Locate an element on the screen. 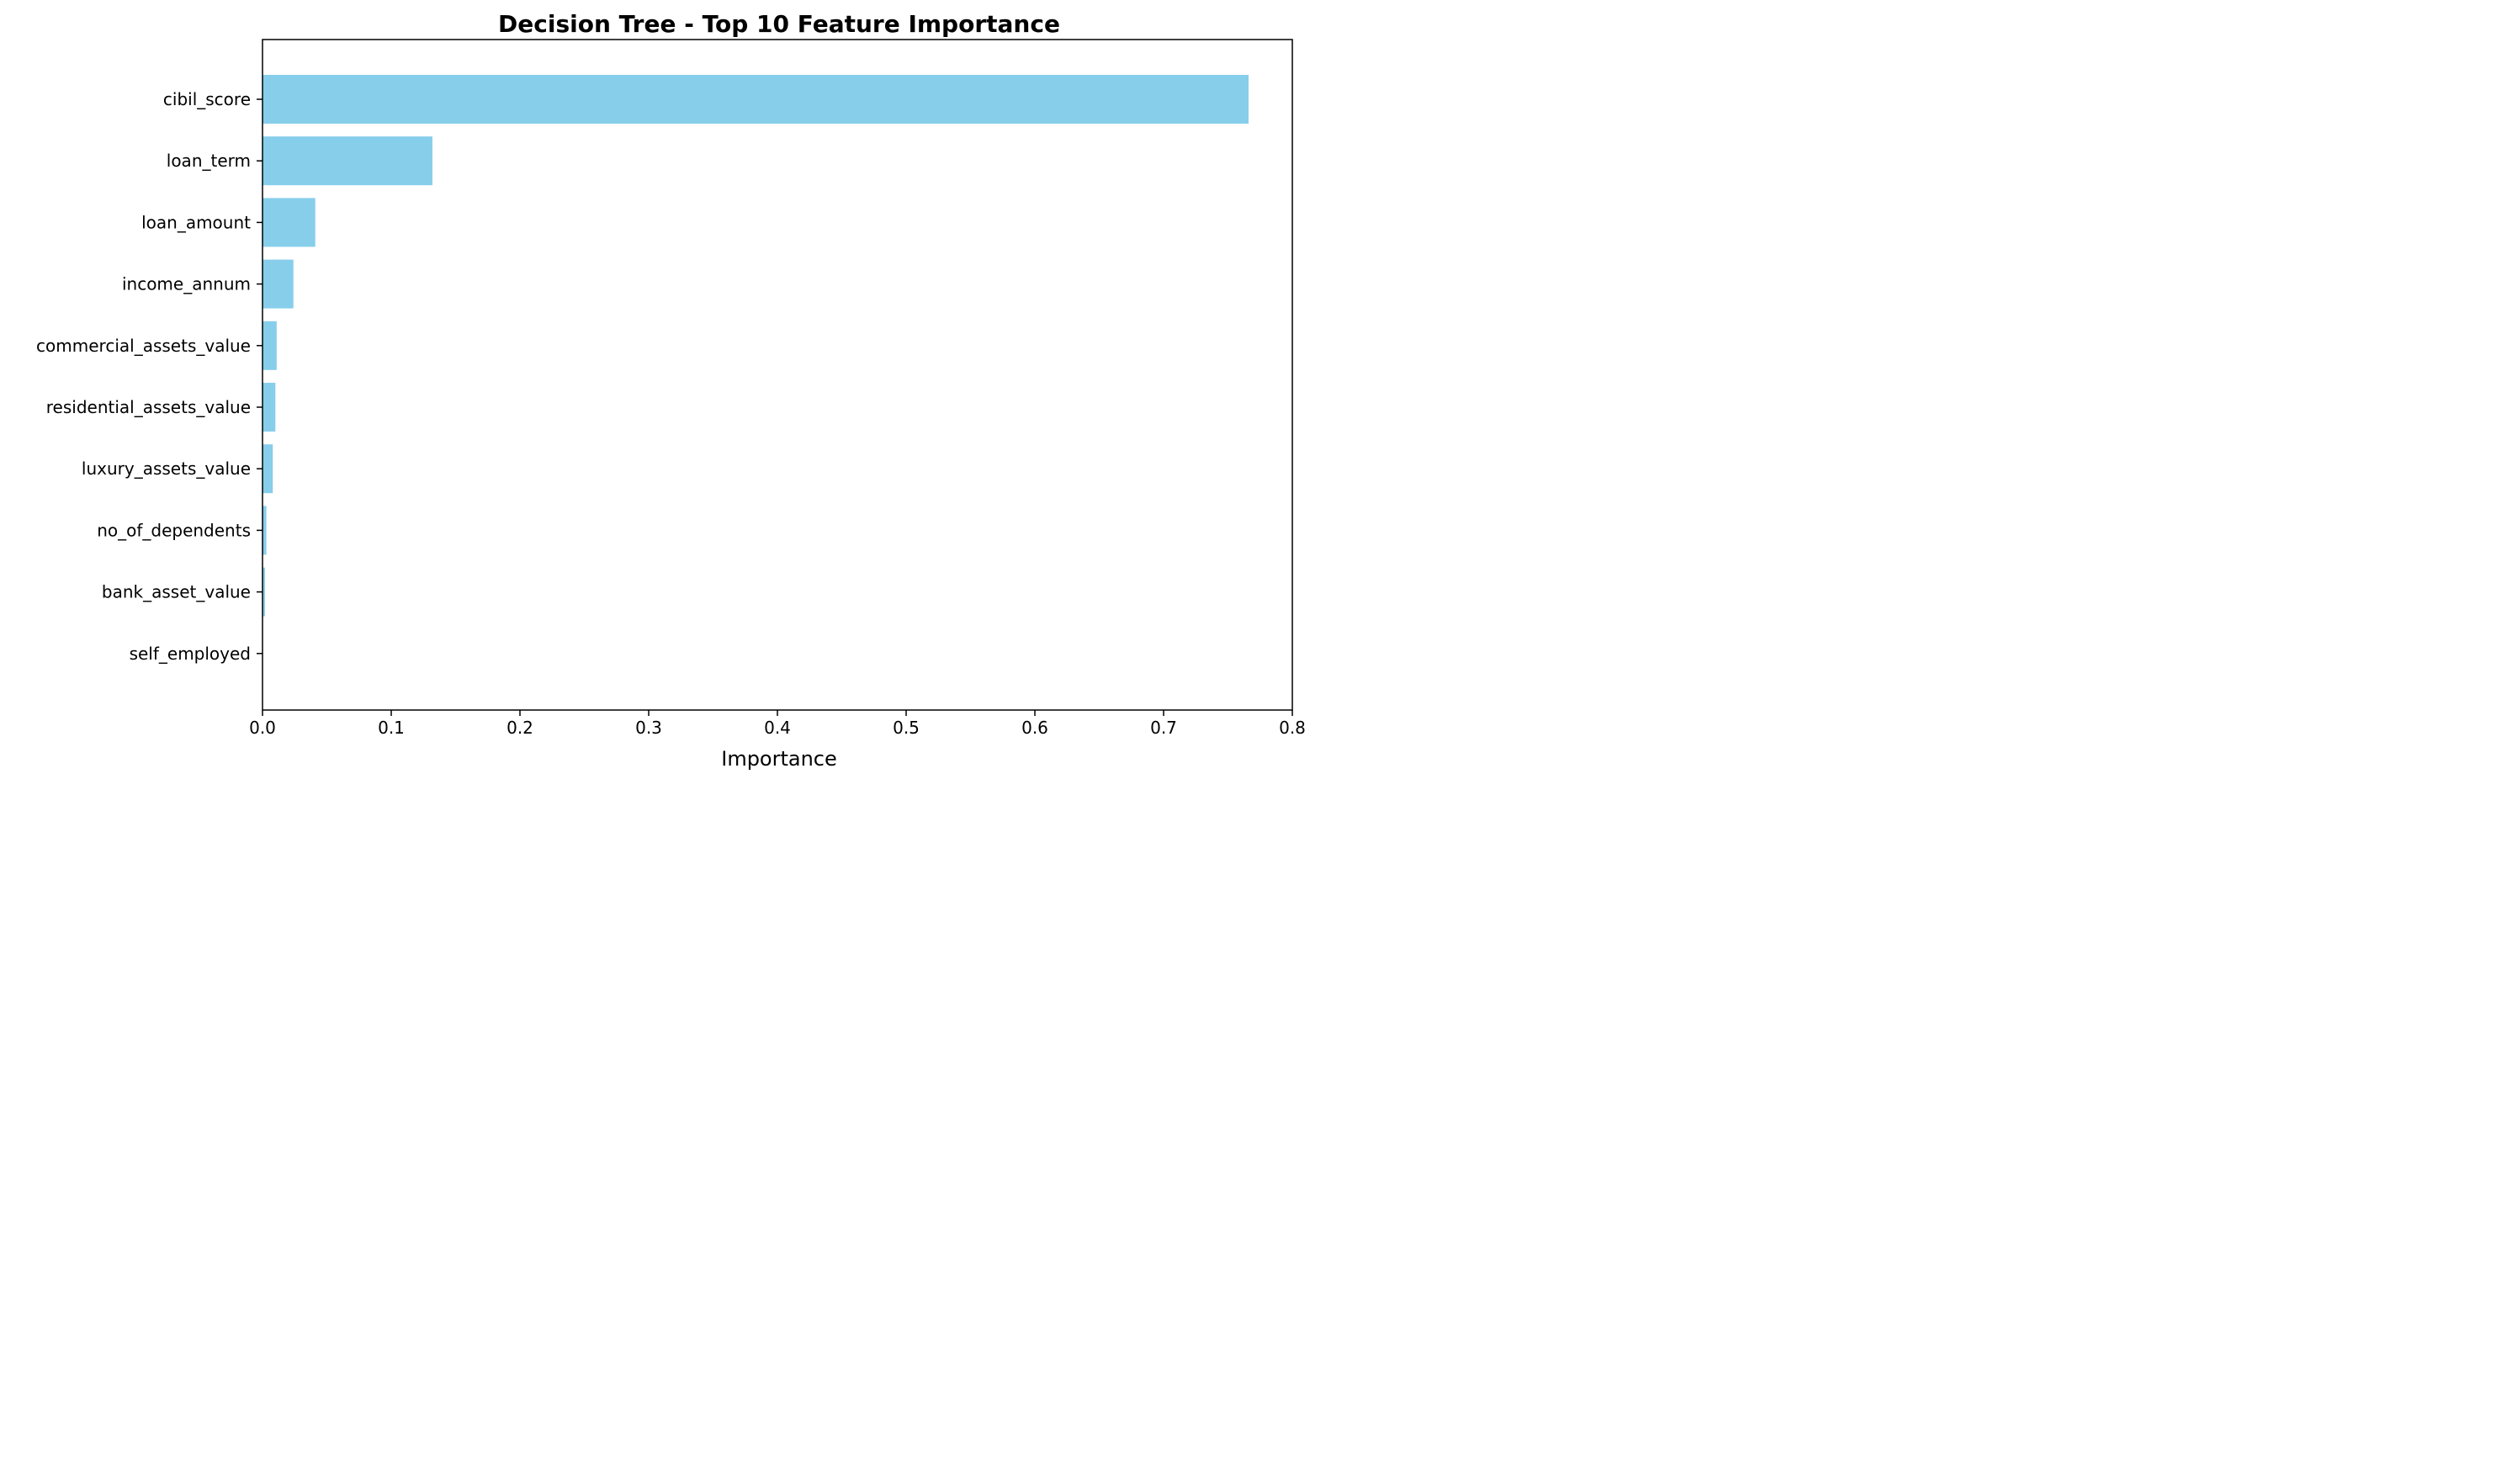  bar-income_annum is located at coordinates (278, 284).